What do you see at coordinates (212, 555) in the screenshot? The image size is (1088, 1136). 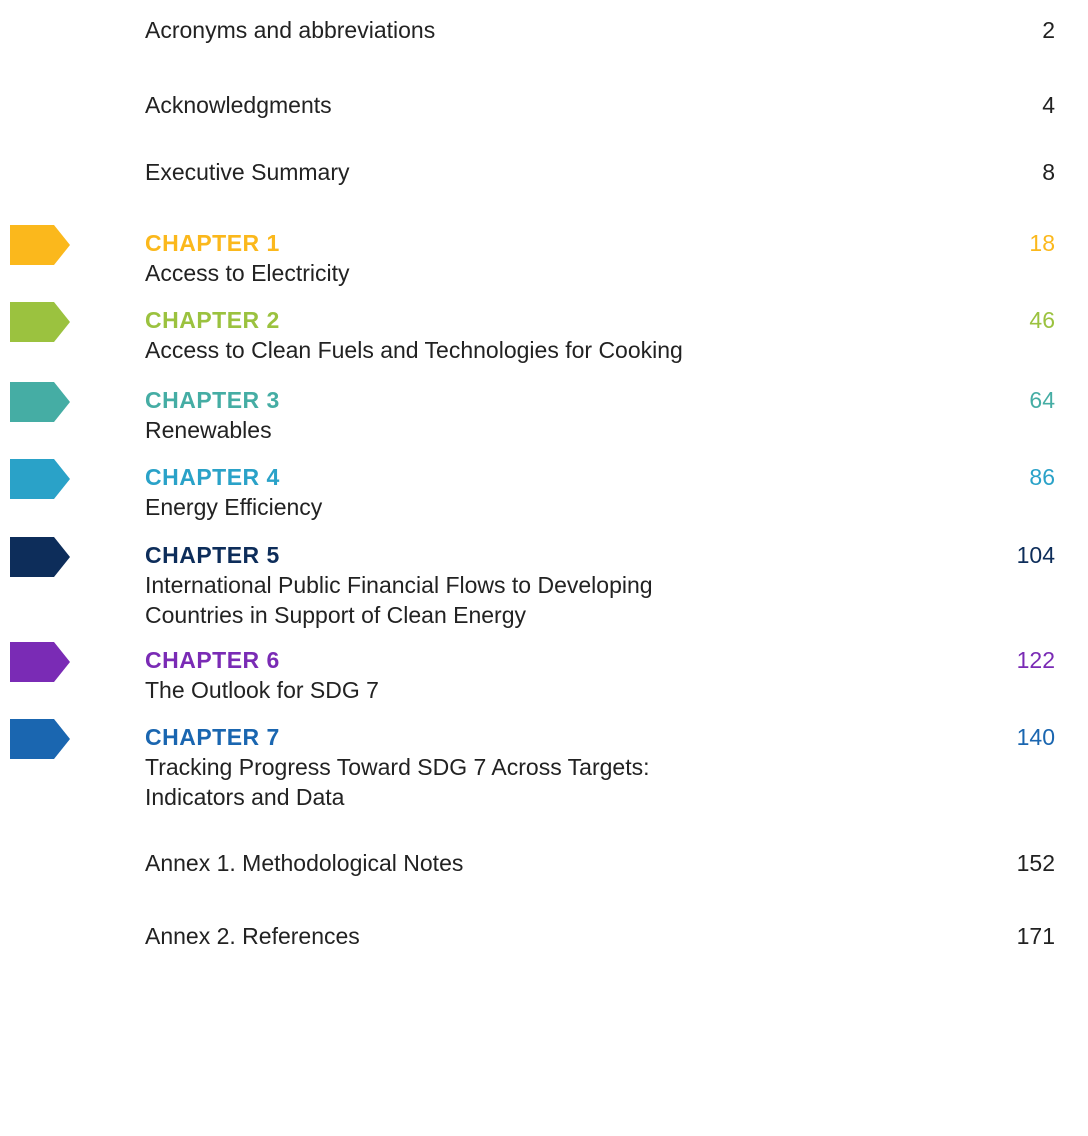 I see `chapter-label: CHAPTER 5` at bounding box center [212, 555].